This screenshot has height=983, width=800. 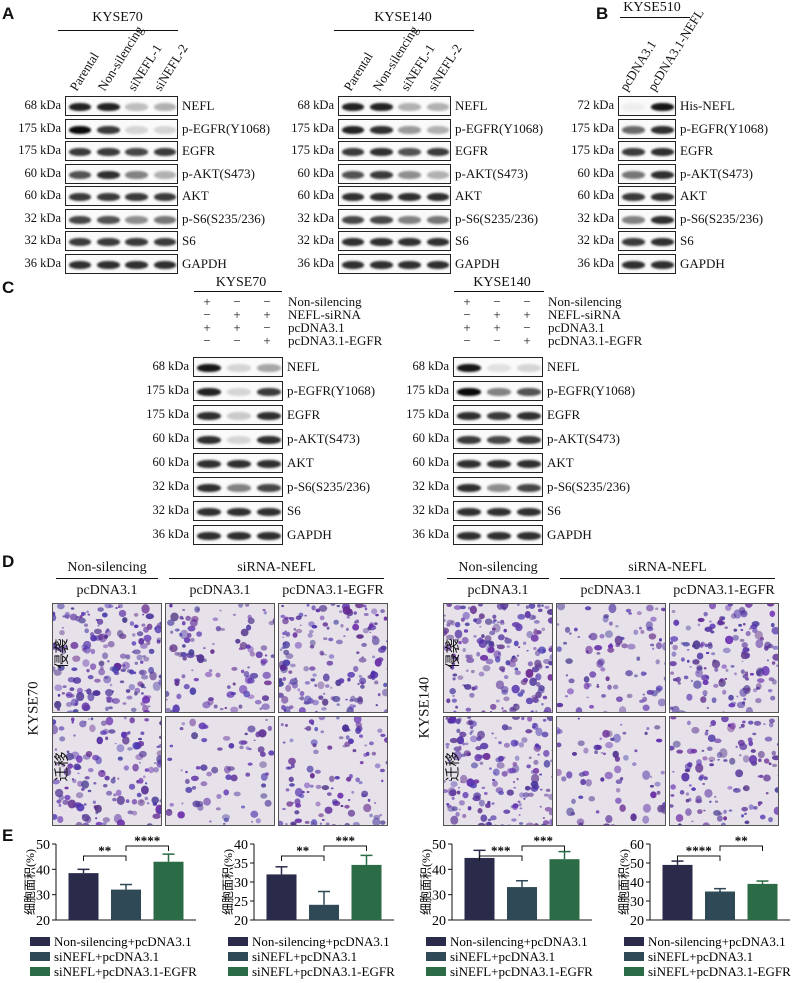 What do you see at coordinates (471, 105) in the screenshot?
I see `protein-label: NEFL` at bounding box center [471, 105].